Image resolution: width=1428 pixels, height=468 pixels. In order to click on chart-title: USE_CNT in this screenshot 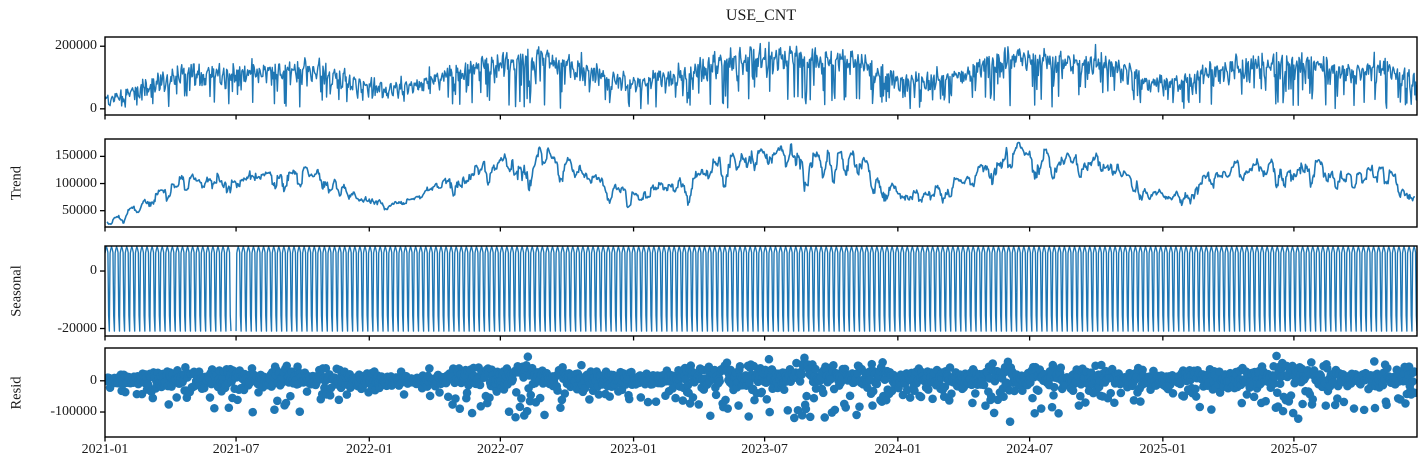, I will do `click(761, 15)`.